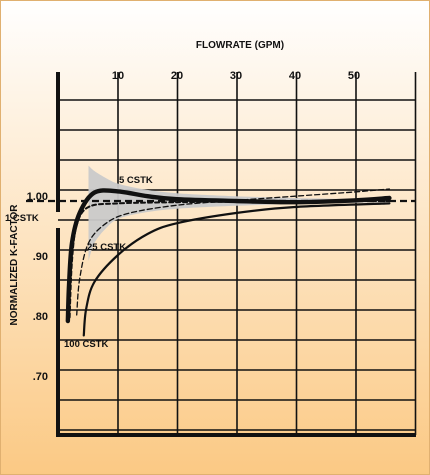 This screenshot has width=430, height=475. What do you see at coordinates (40, 377) in the screenshot?
I see `y-tick-label: .70` at bounding box center [40, 377].